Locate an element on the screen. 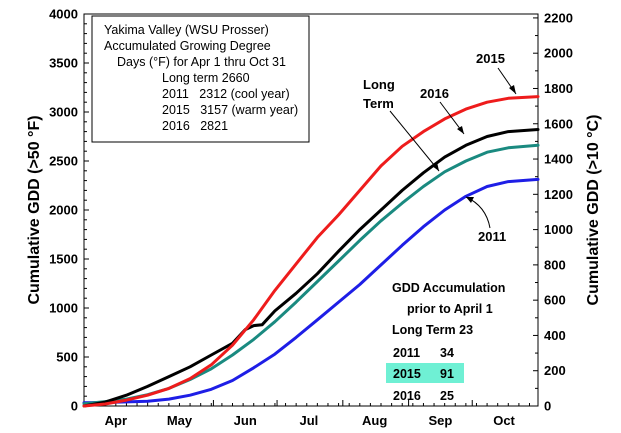 The image size is (621, 433). right-tick-label: 1400 is located at coordinates (558, 159).